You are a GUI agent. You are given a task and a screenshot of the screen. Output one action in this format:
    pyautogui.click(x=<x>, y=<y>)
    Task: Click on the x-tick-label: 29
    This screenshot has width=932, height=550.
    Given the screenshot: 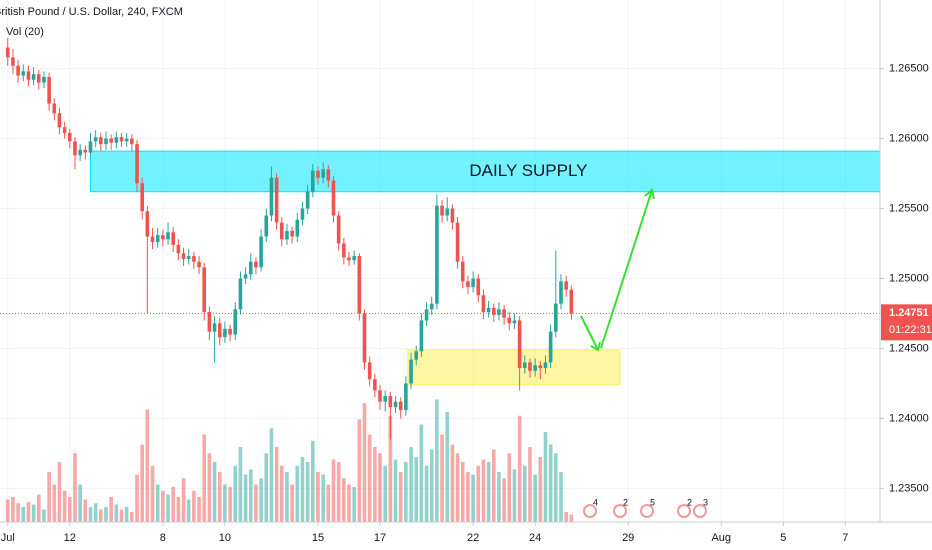 What is the action you would take?
    pyautogui.click(x=628, y=538)
    